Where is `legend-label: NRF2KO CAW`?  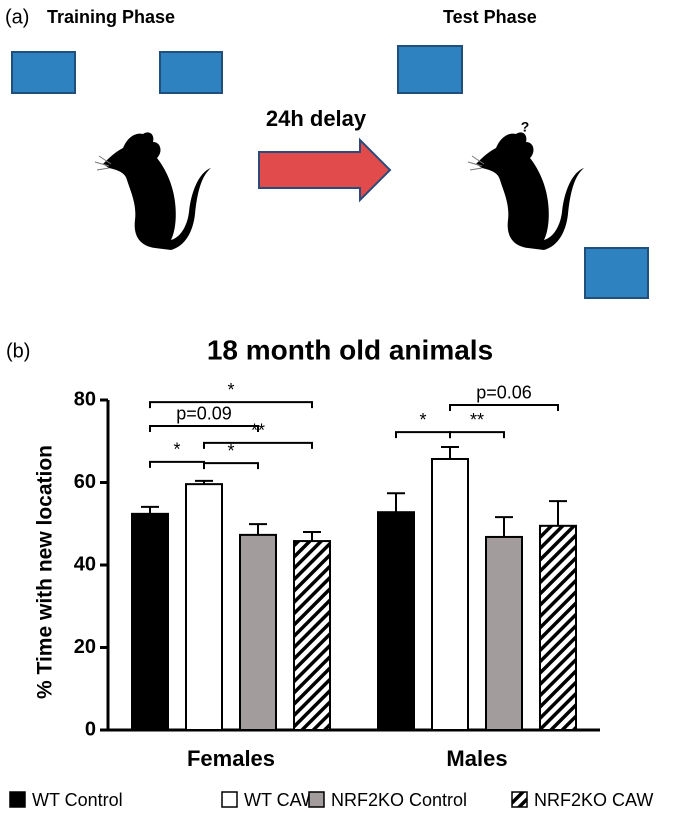 legend-label: NRF2KO CAW is located at coordinates (593, 800).